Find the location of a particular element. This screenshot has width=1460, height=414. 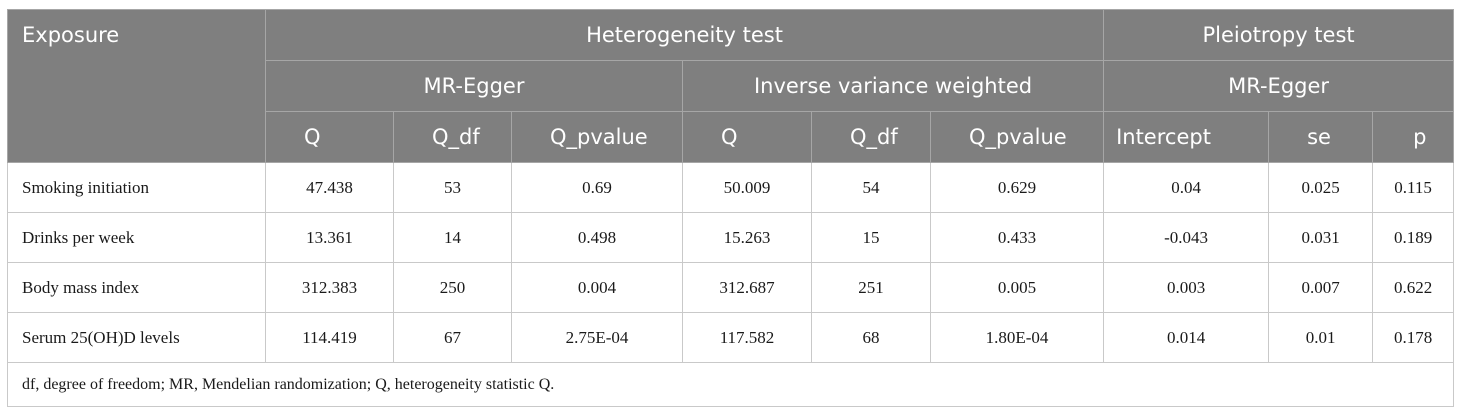

table-cell: 0.04 is located at coordinates (1186, 187).